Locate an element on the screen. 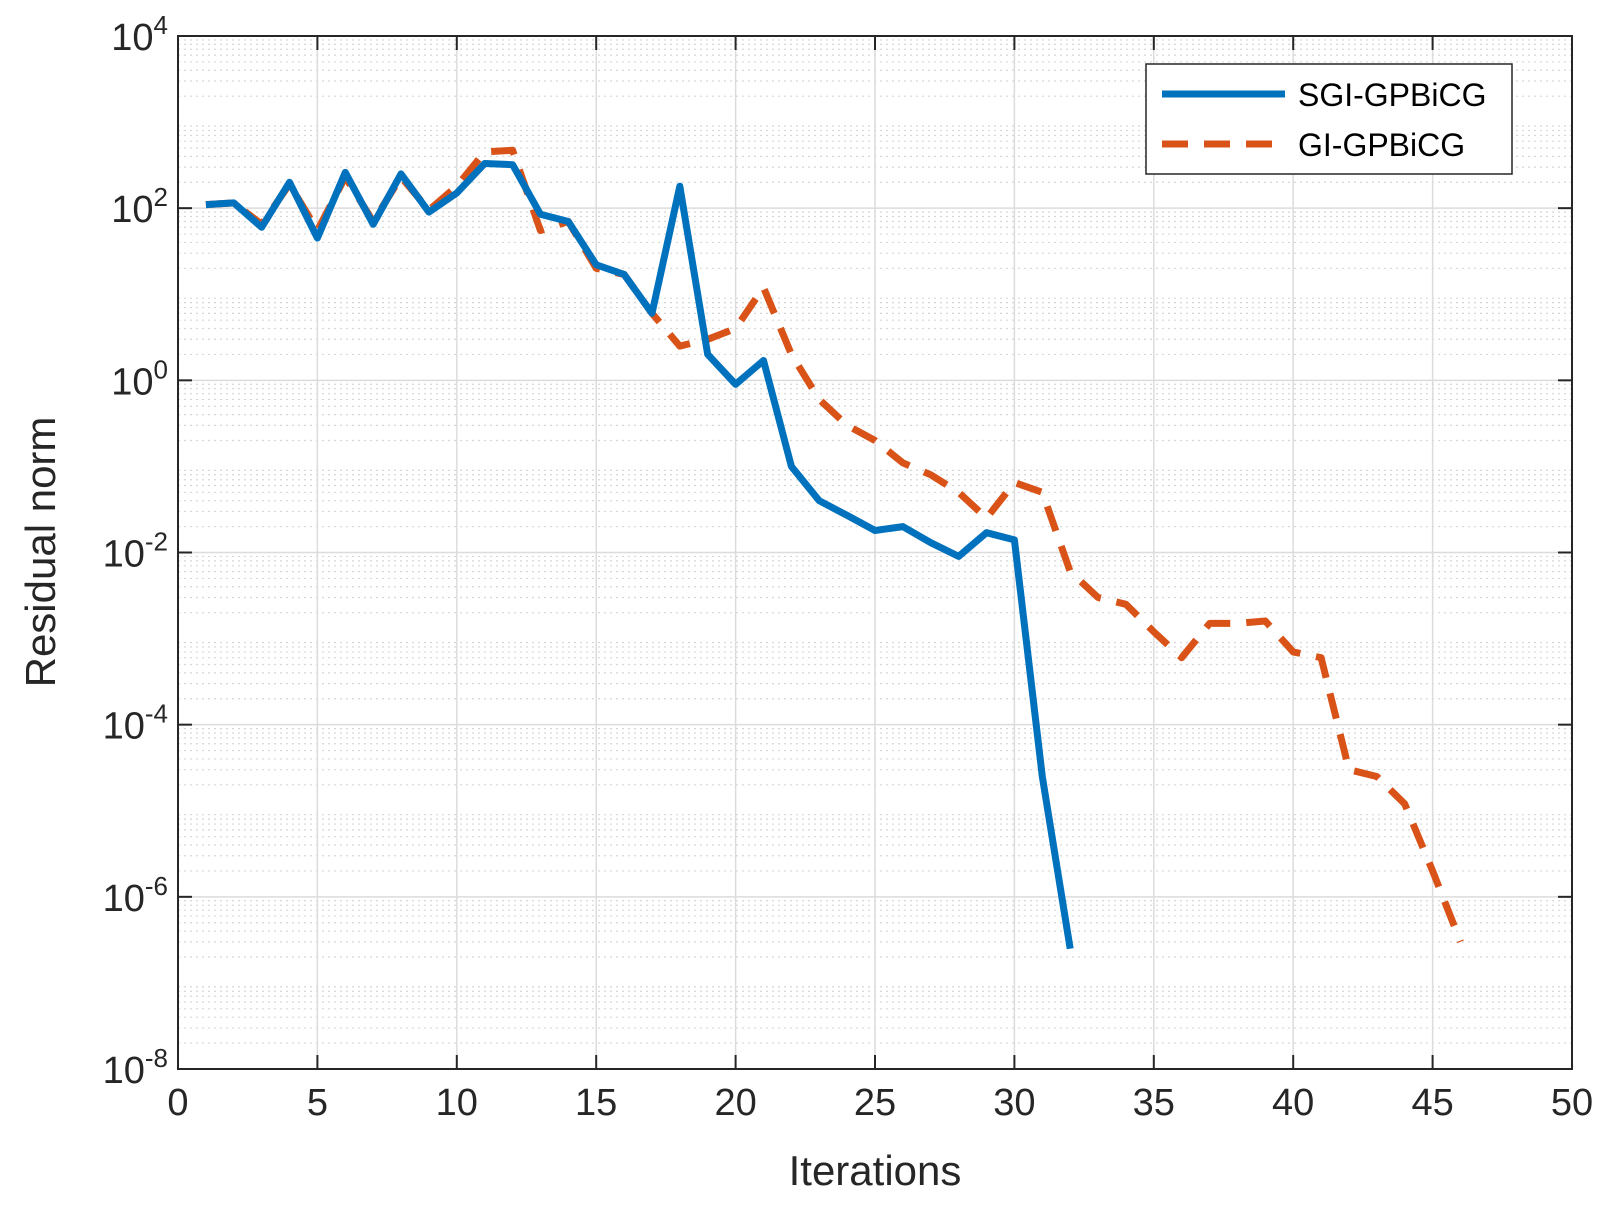 This screenshot has height=1205, width=1600. x-tick-label: 15 is located at coordinates (596, 1103).